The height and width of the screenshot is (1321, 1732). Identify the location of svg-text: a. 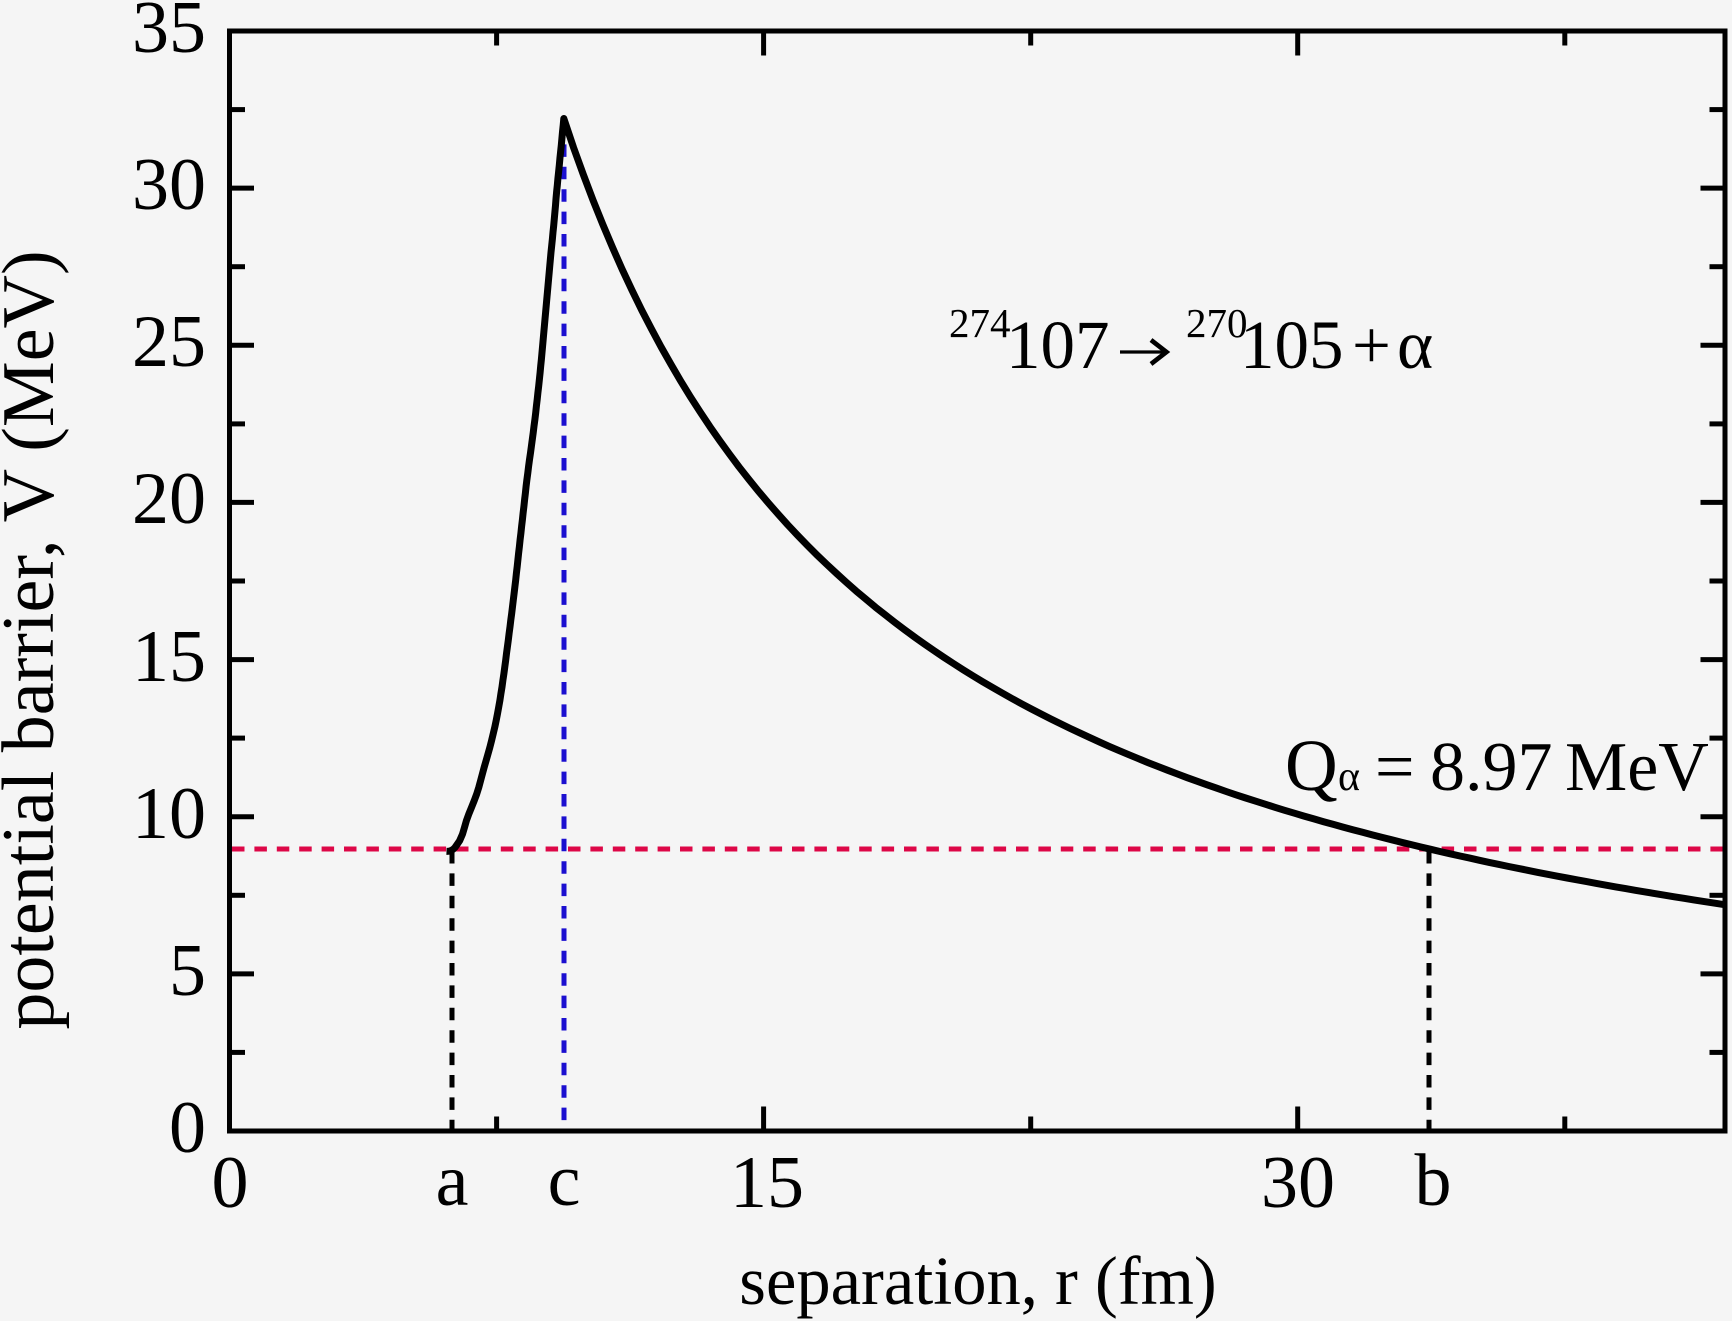
(452, 1181).